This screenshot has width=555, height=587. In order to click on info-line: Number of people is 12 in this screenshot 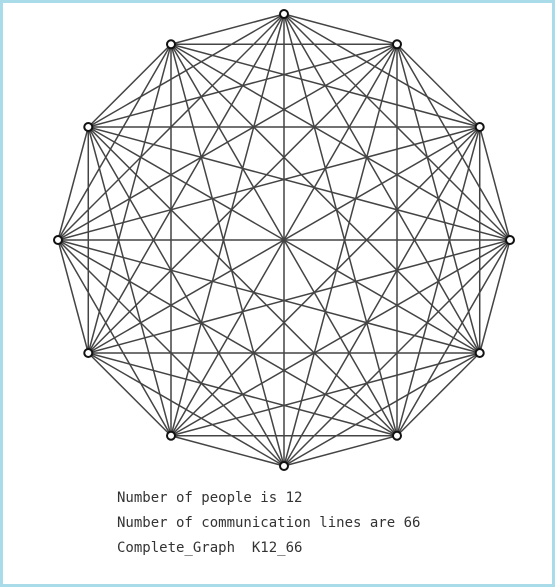, I will do `click(210, 498)`.